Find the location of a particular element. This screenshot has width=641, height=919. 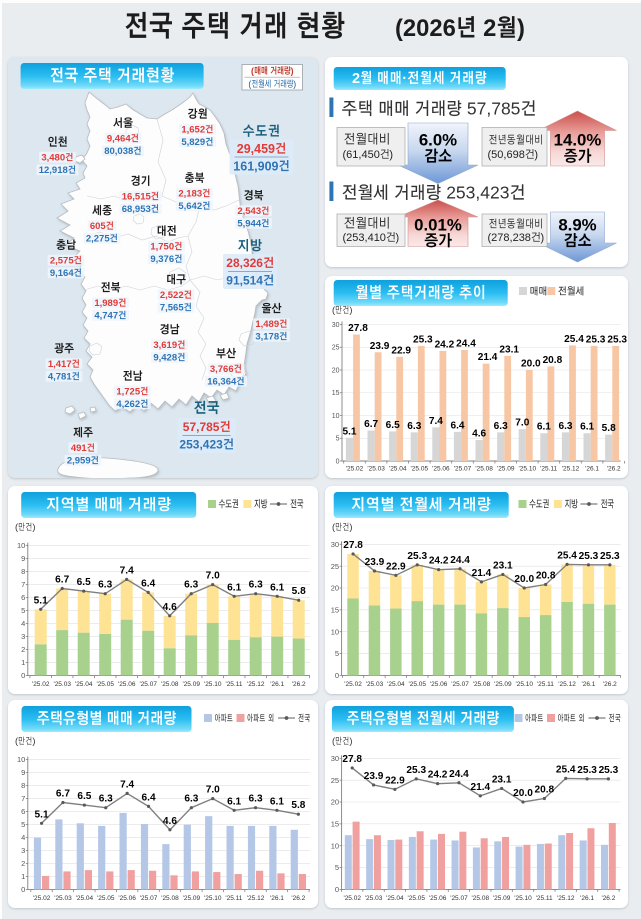

svg-text: 12,918 is located at coordinates (53, 170).